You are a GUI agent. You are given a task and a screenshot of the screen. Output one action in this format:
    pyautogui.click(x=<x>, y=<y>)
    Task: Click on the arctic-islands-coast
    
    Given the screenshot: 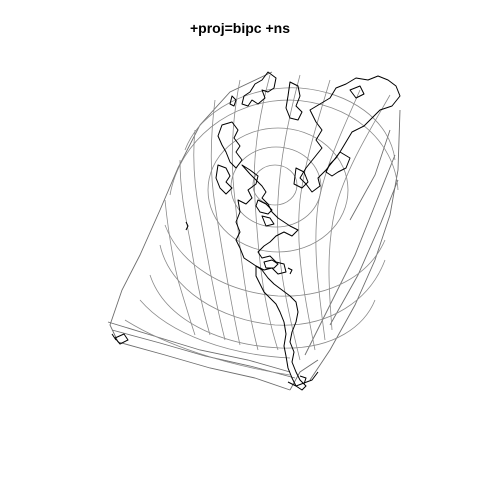 What is the action you would take?
    pyautogui.click(x=230, y=145)
    